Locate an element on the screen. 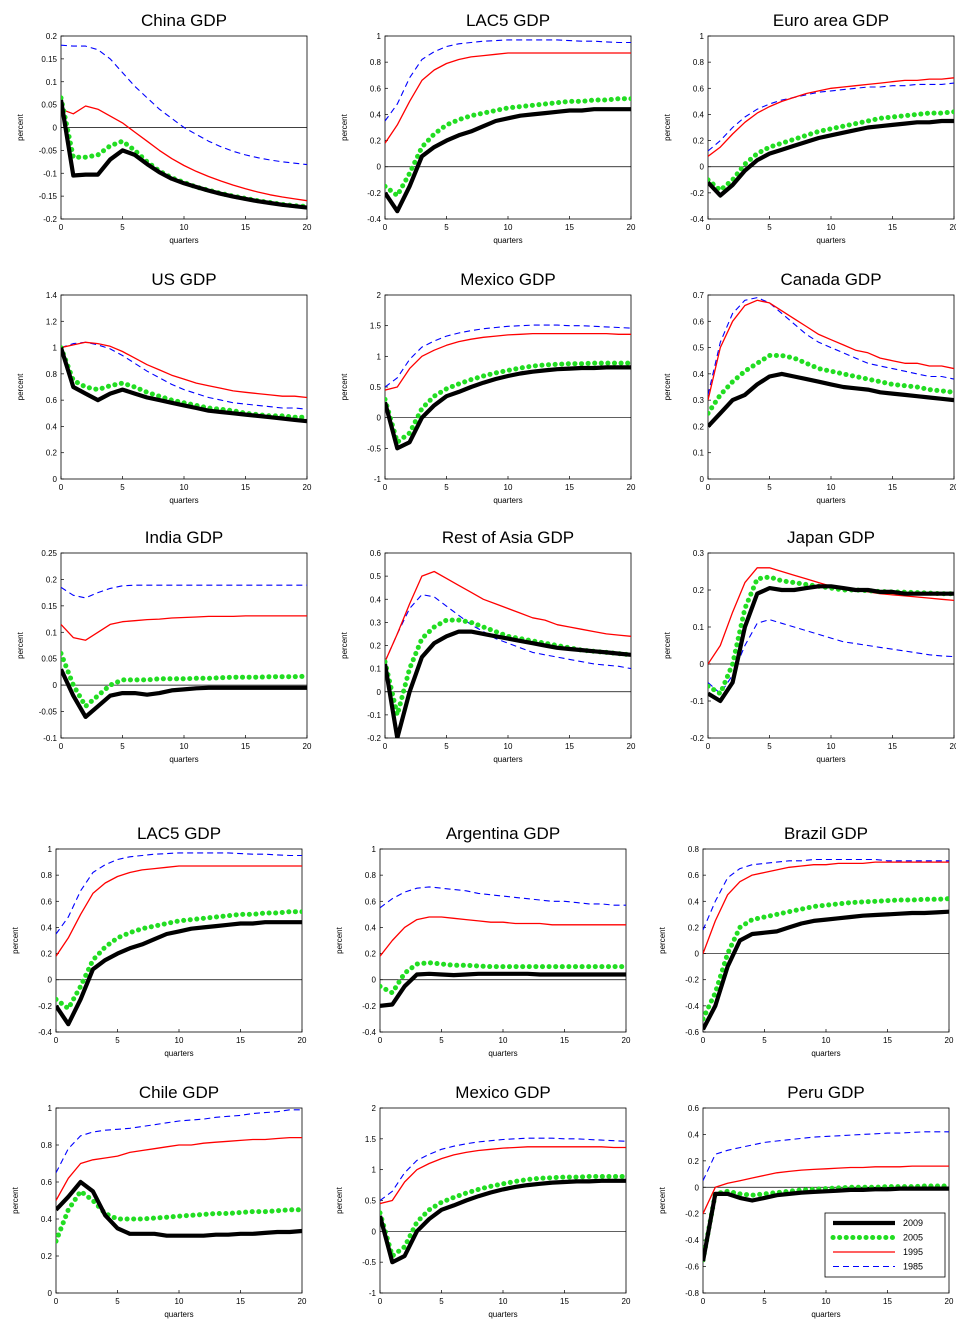  legend-label: 1995 is located at coordinates (913, 1252).